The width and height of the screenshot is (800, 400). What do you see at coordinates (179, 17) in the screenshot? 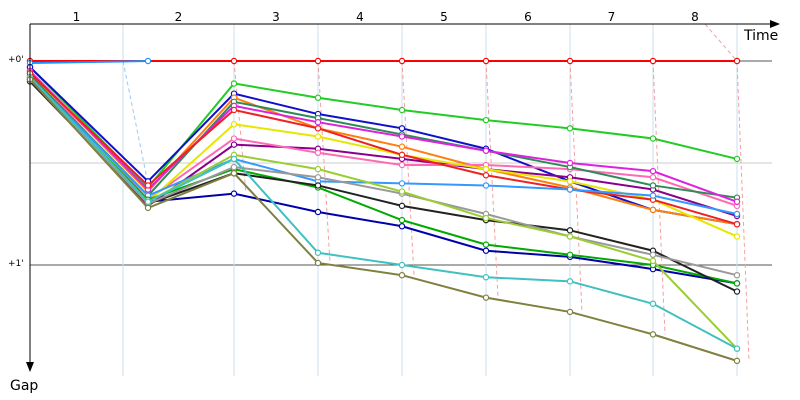
I see `lap-label: 2` at bounding box center [179, 17].